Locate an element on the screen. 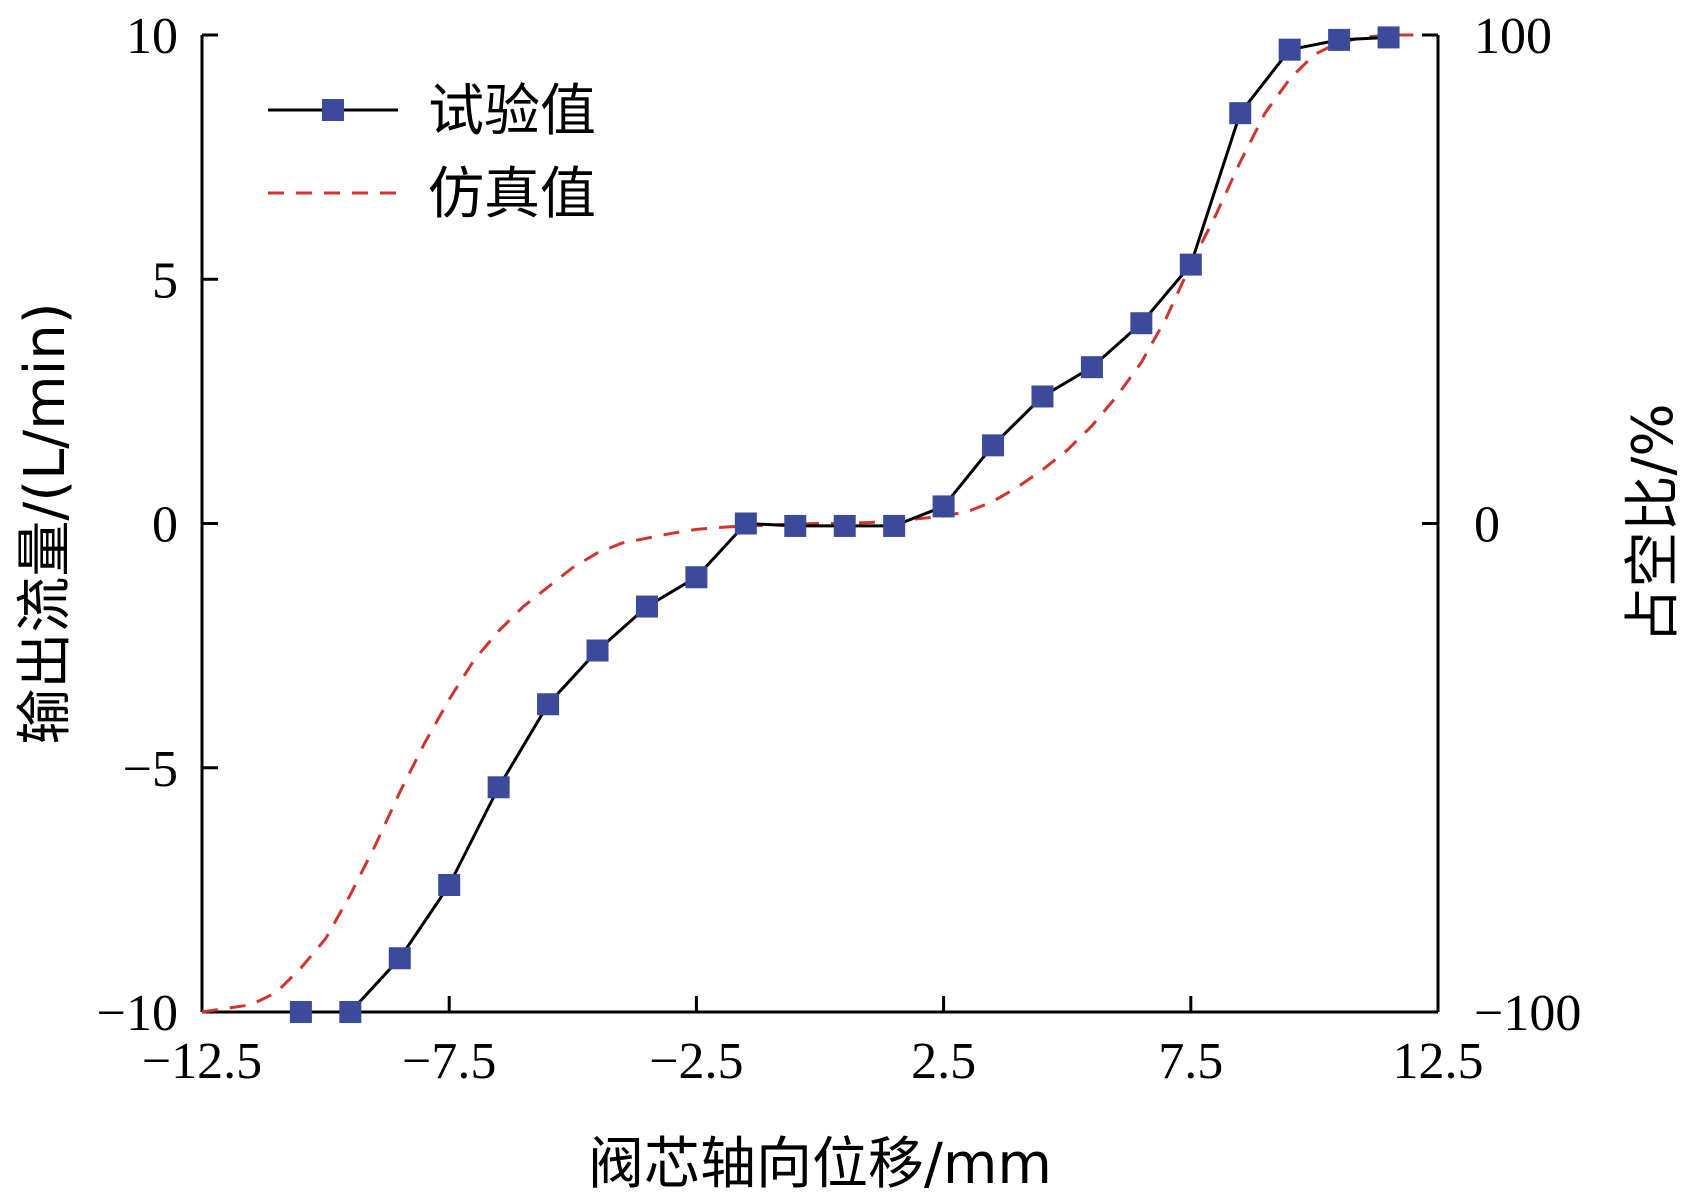 The width and height of the screenshot is (1695, 1196). x-tick-label: 12.5 is located at coordinates (1438, 1061).